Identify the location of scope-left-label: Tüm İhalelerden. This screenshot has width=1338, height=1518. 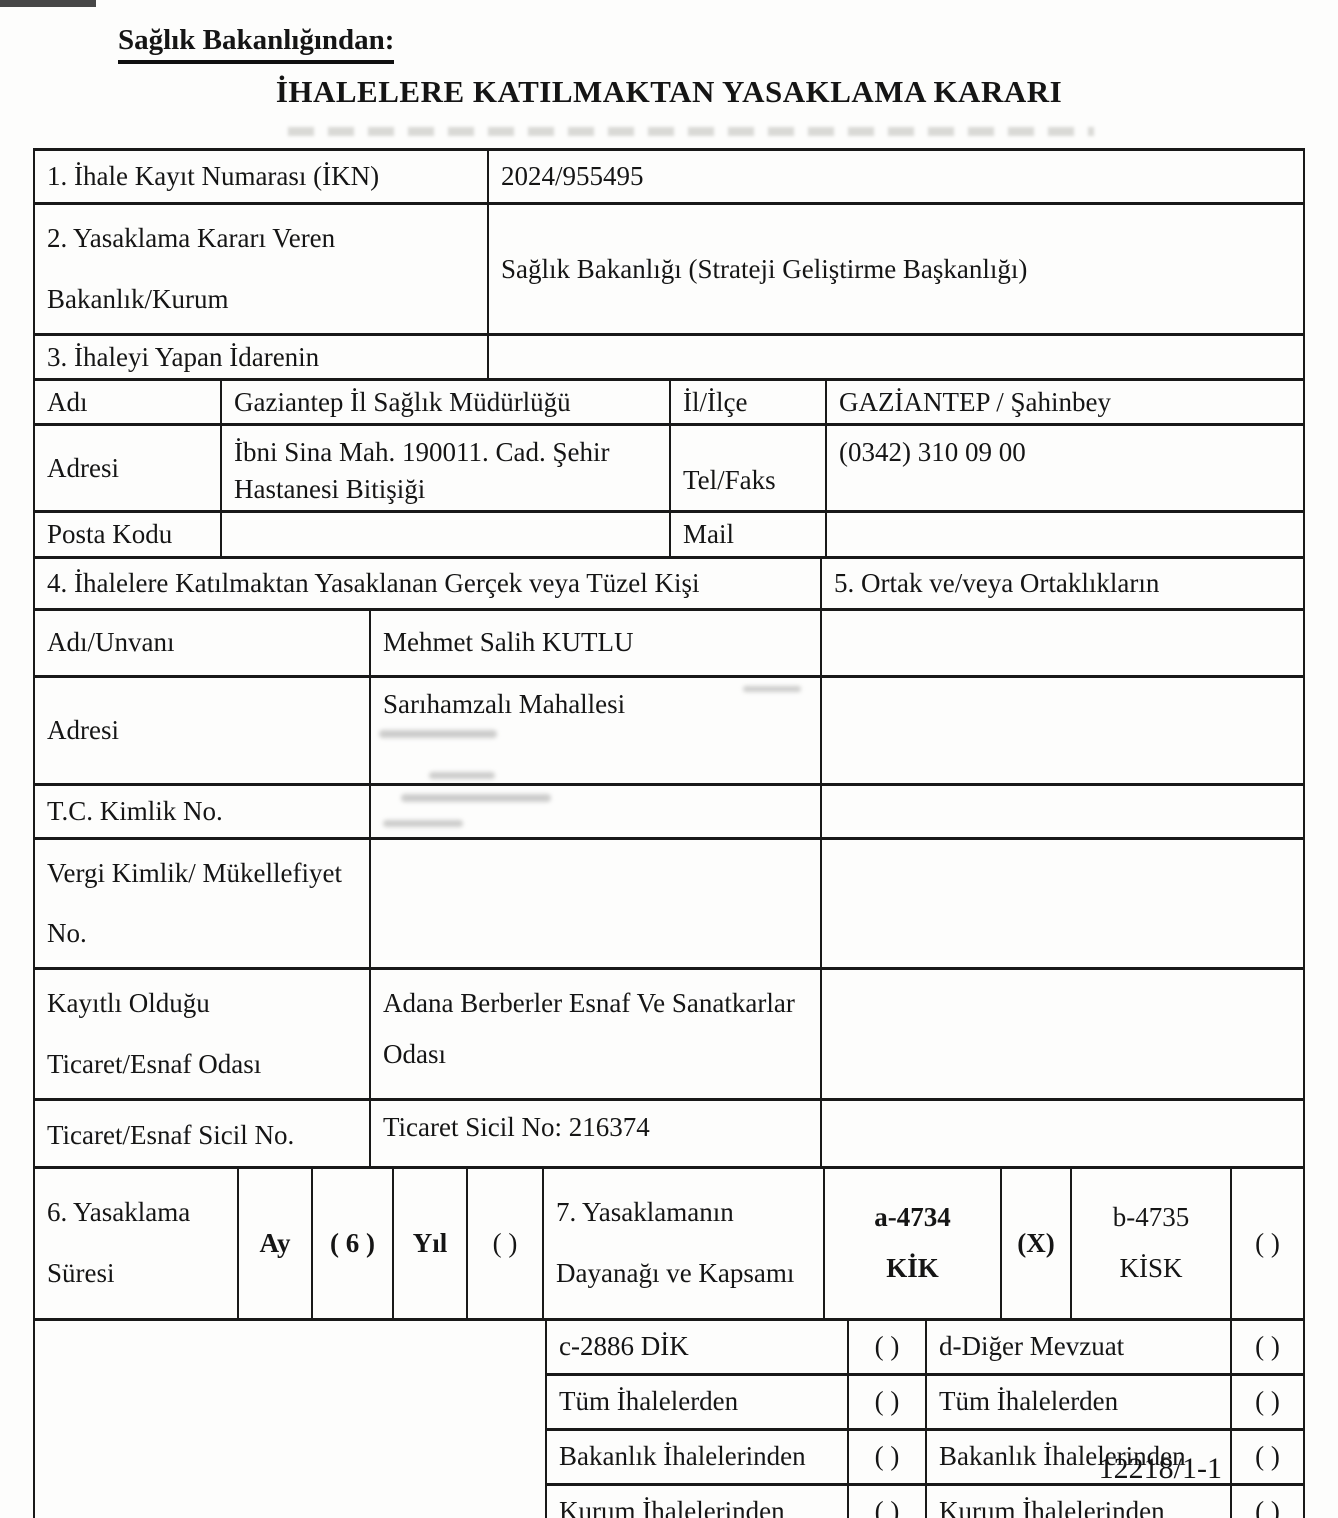
(697, 1401).